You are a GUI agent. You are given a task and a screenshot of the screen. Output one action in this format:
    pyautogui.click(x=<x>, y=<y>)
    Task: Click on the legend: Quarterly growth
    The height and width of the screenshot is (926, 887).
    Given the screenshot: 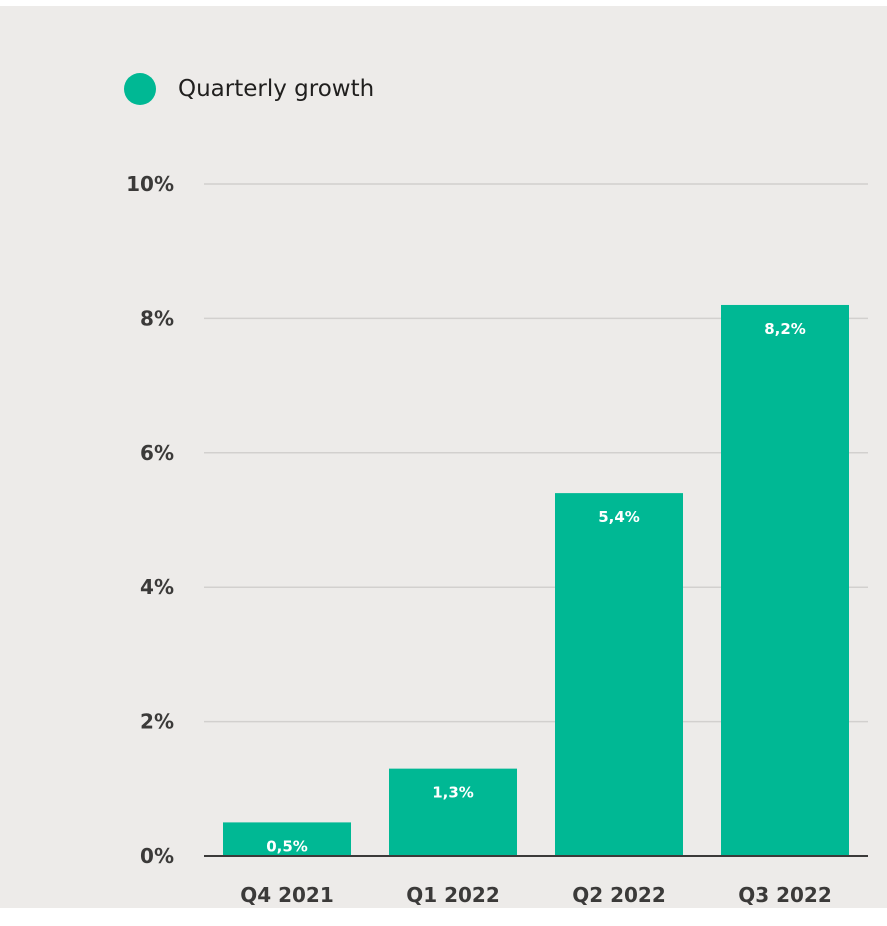 What is the action you would take?
    pyautogui.click(x=249, y=89)
    